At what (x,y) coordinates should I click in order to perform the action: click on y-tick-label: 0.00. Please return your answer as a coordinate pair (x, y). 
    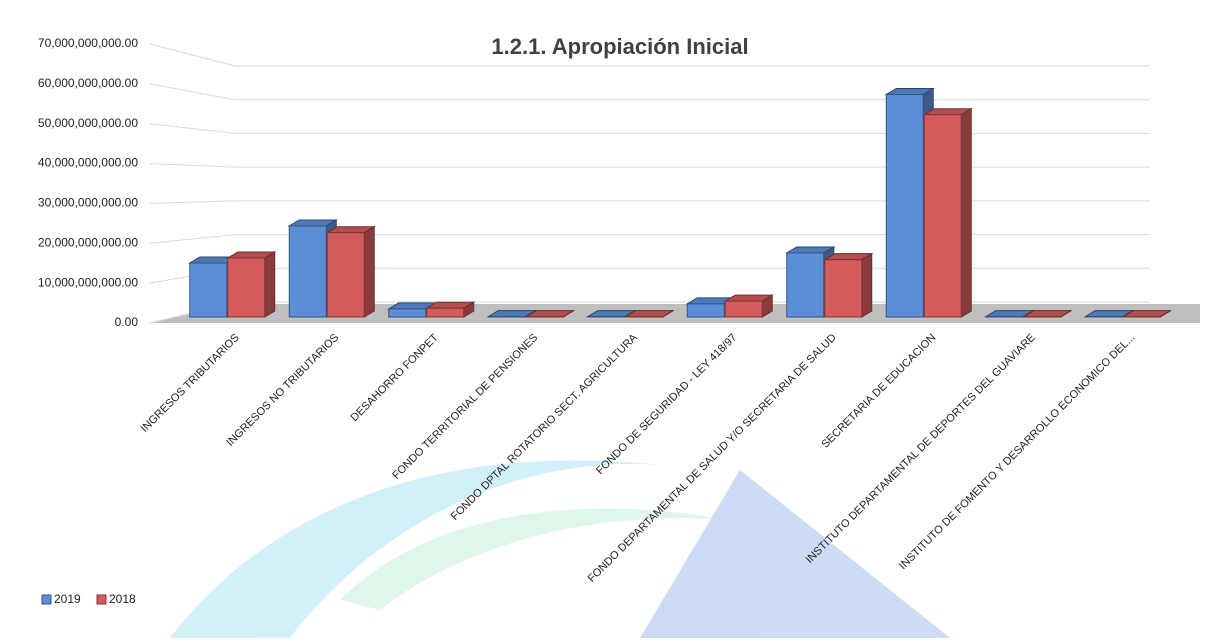
    Looking at the image, I should click on (127, 322).